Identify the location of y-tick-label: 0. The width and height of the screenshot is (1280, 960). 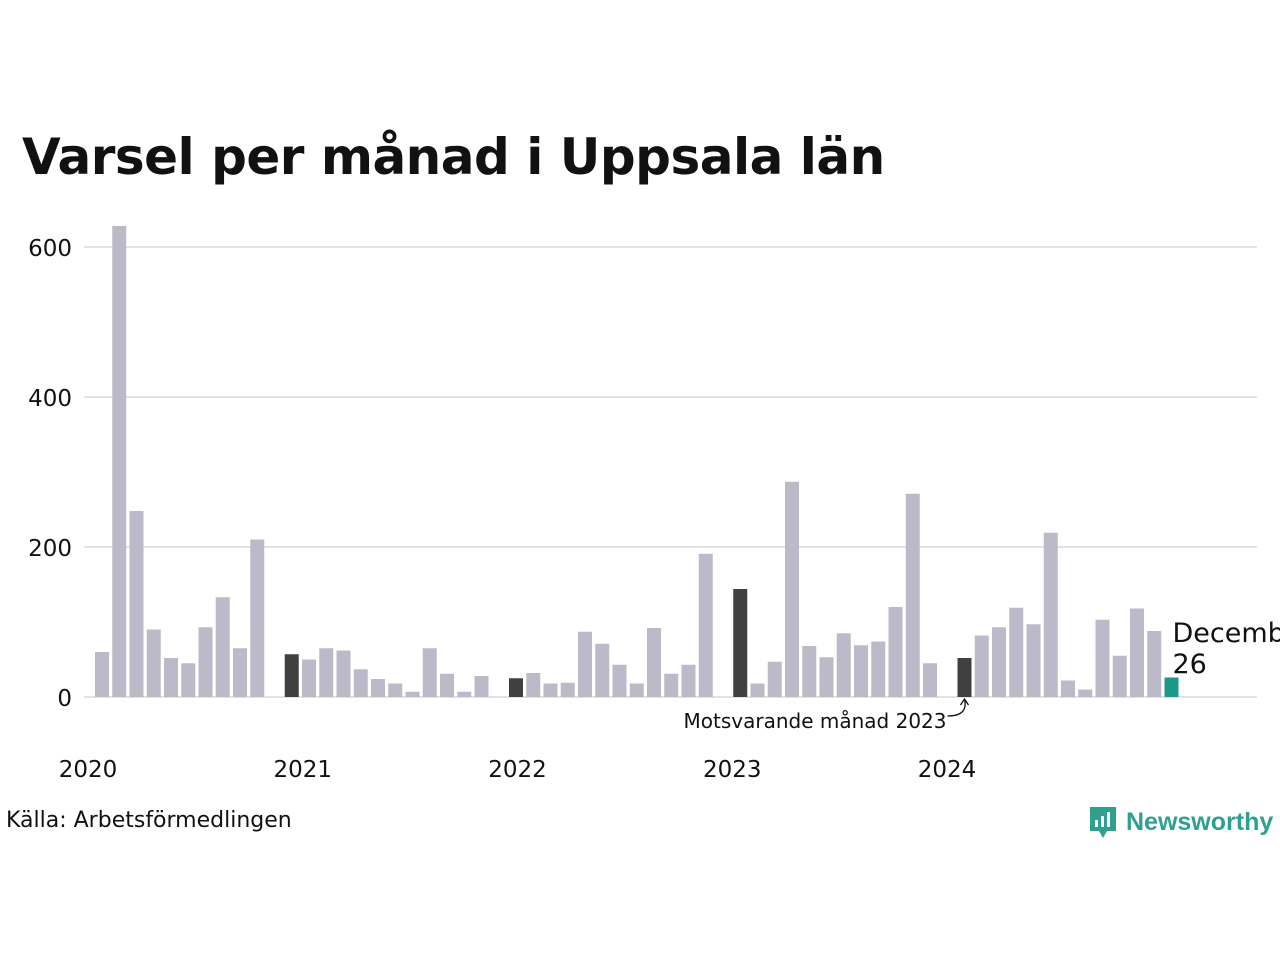
(64, 699).